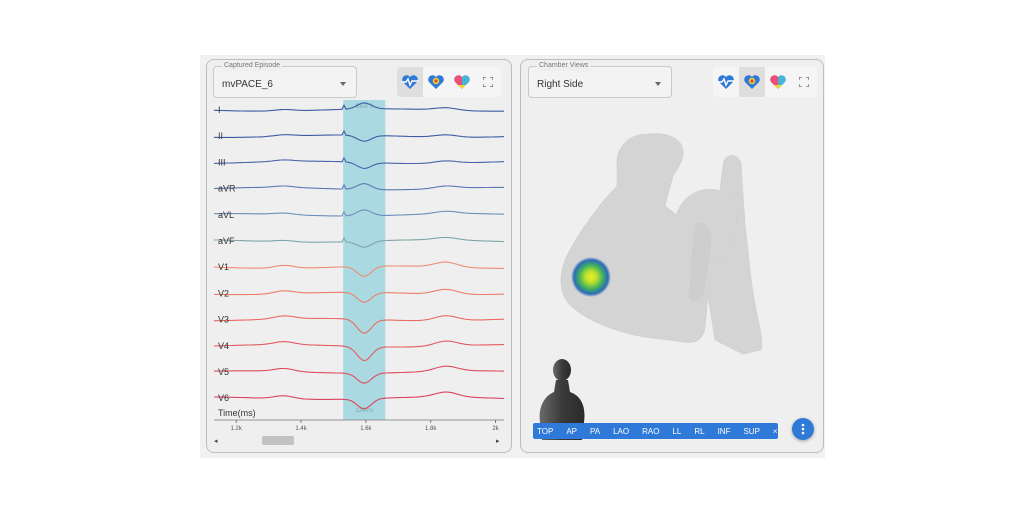 The height and width of the screenshot is (512, 1024). Describe the element at coordinates (677, 431) in the screenshot. I see `view-ll-button: LL` at that location.